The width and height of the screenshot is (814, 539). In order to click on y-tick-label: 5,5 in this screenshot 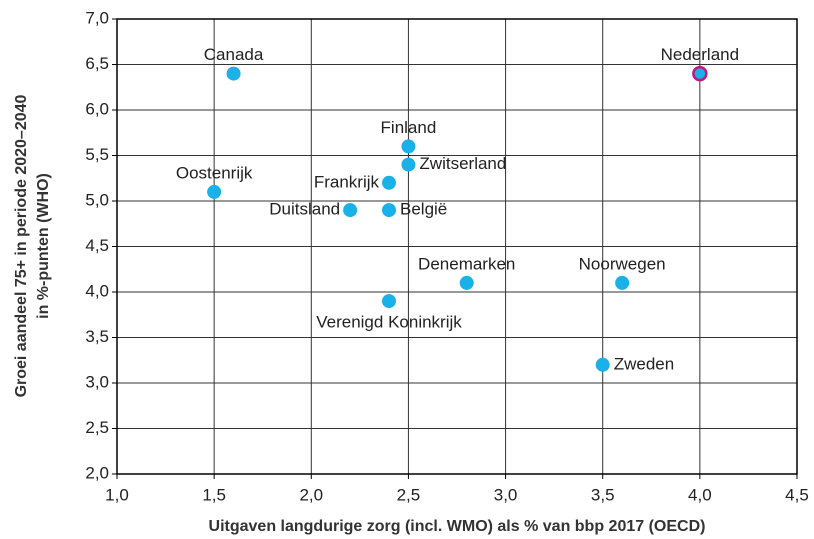, I will do `click(97, 154)`.